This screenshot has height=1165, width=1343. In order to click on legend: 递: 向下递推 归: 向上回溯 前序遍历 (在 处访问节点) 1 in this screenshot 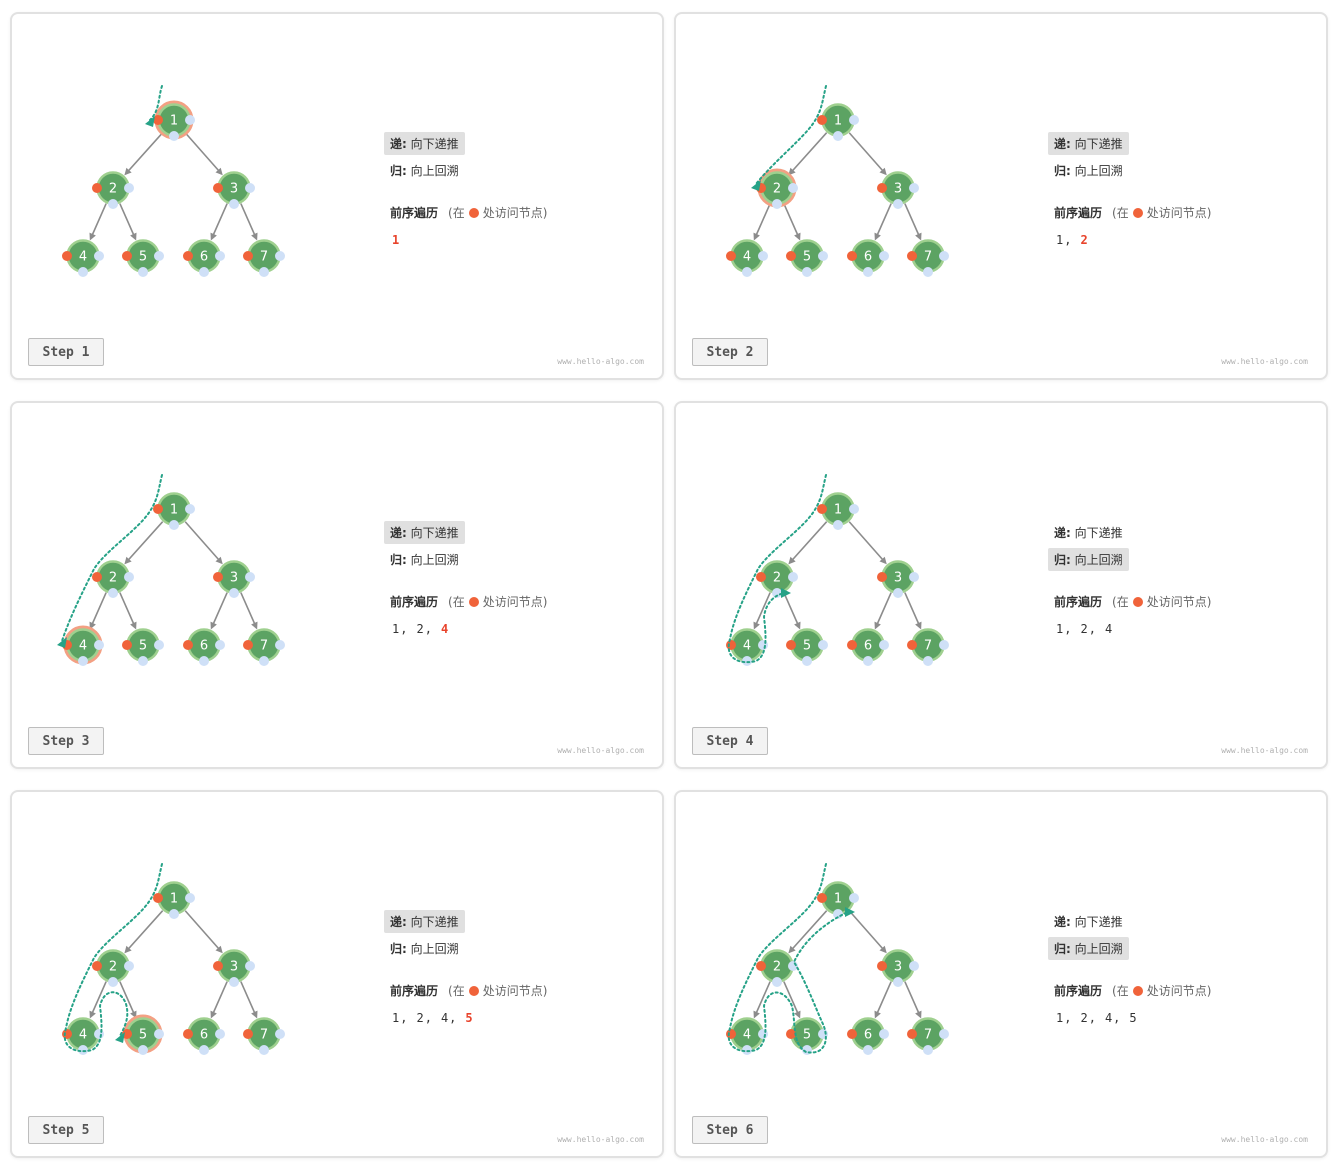, I will do `click(514, 189)`.